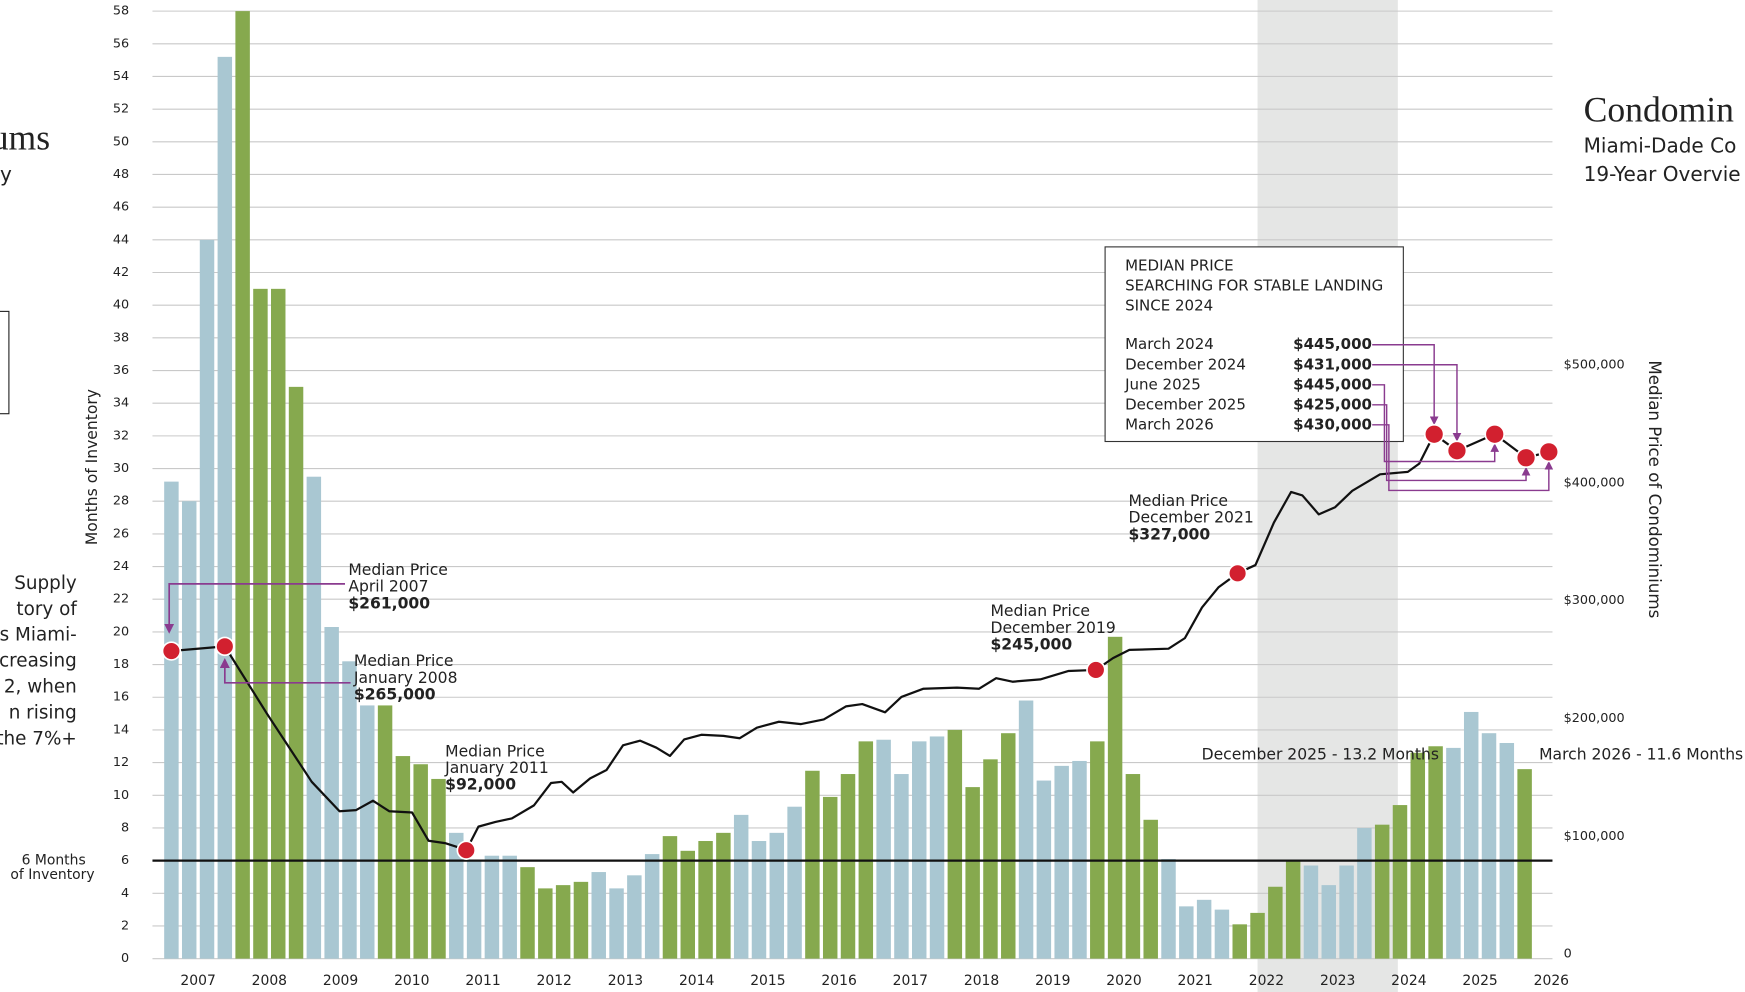  I want to click on y-tick-label: 50, so click(121, 141).